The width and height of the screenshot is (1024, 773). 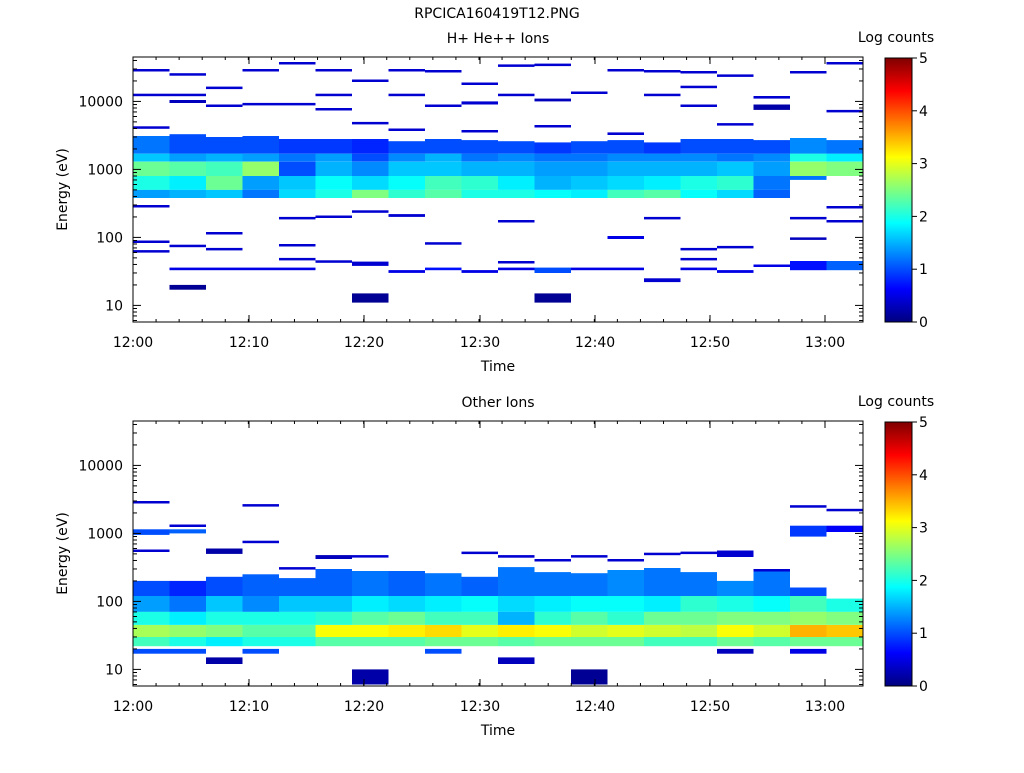 What do you see at coordinates (825, 707) in the screenshot?
I see `x-tick-label: 13:00` at bounding box center [825, 707].